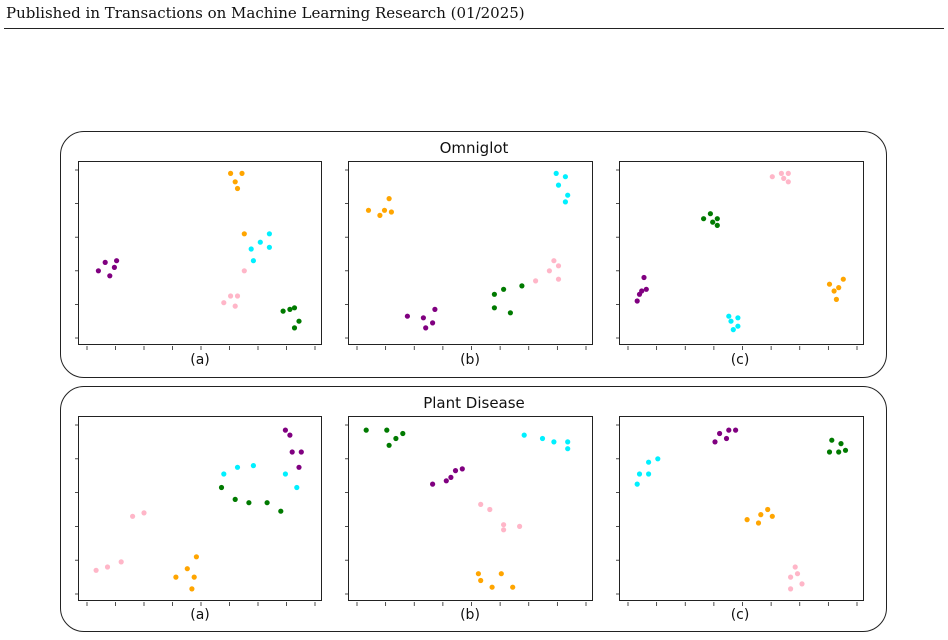 The width and height of the screenshot is (948, 640). Describe the element at coordinates (195, 259) in the screenshot. I see `omniglot-panel-a-plot` at that location.